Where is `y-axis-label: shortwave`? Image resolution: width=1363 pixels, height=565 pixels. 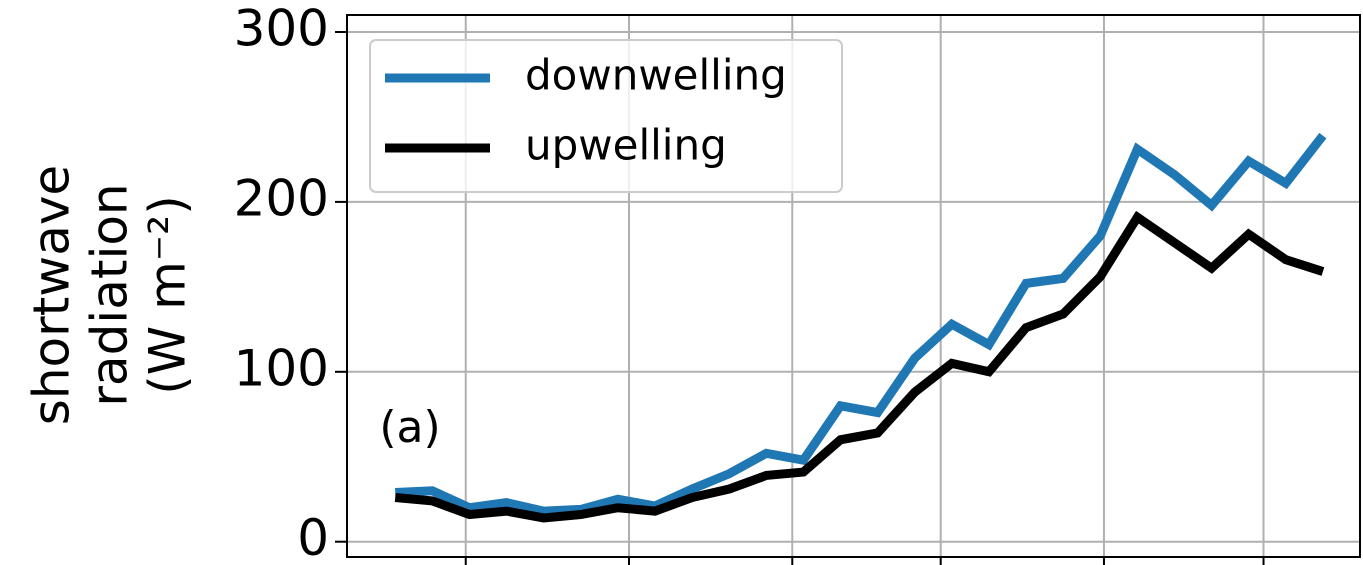 y-axis-label: shortwave is located at coordinates (52, 295).